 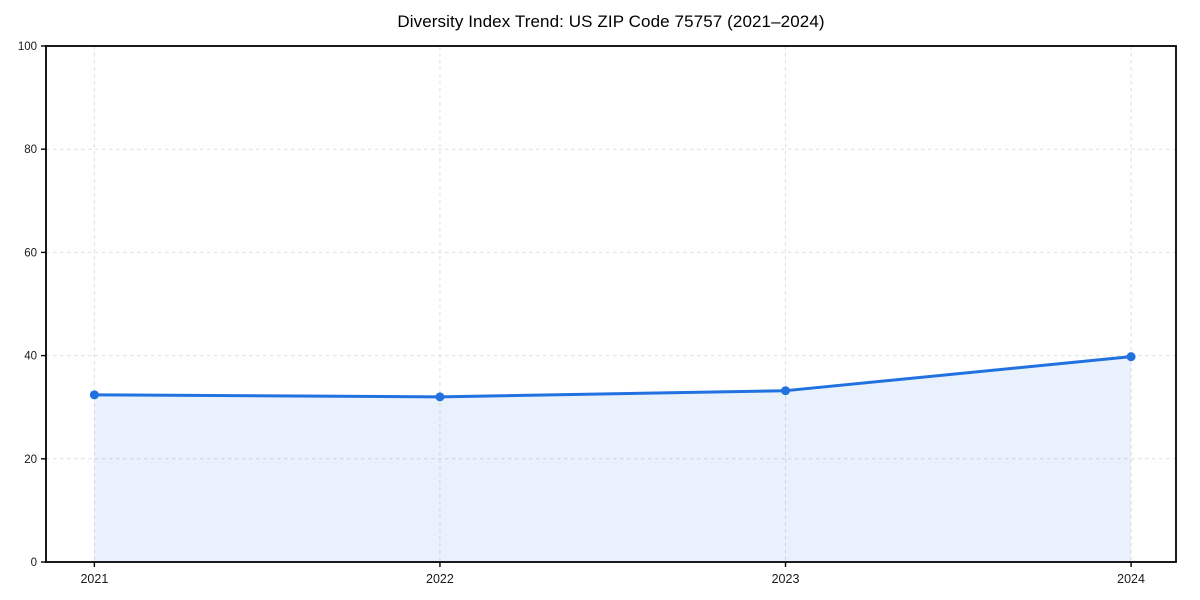 What do you see at coordinates (30, 357) in the screenshot?
I see `y-tick-label: 40` at bounding box center [30, 357].